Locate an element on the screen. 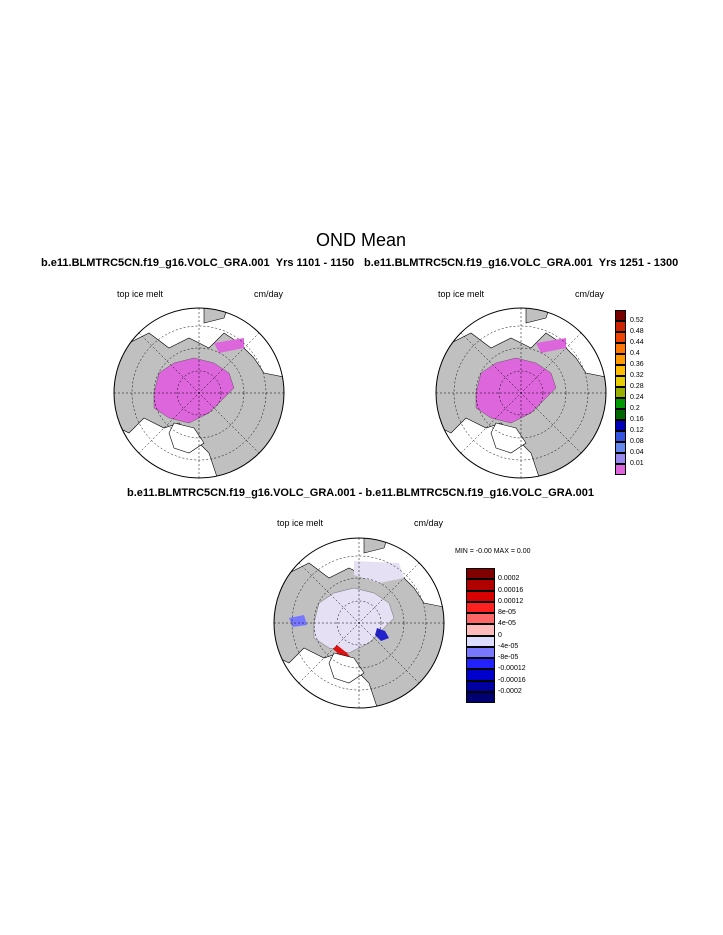 This screenshot has height=935, width=723. colorbar-label: 0.12 is located at coordinates (637, 430).